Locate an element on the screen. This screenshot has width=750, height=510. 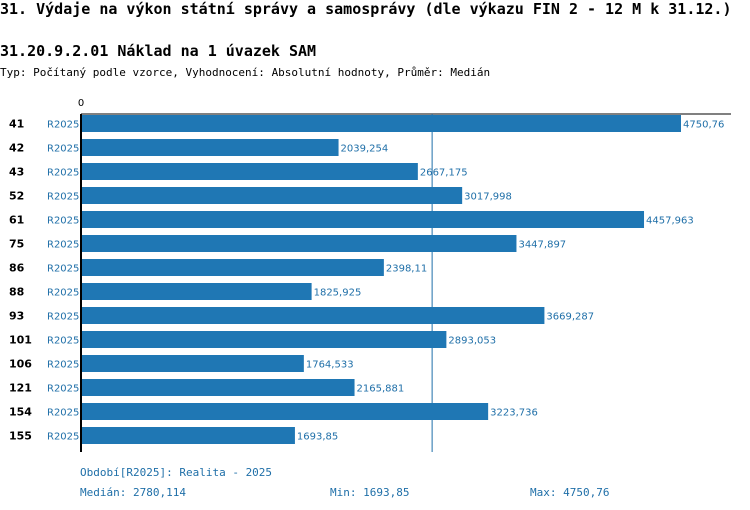
category-label: 61 is located at coordinates (16, 220).